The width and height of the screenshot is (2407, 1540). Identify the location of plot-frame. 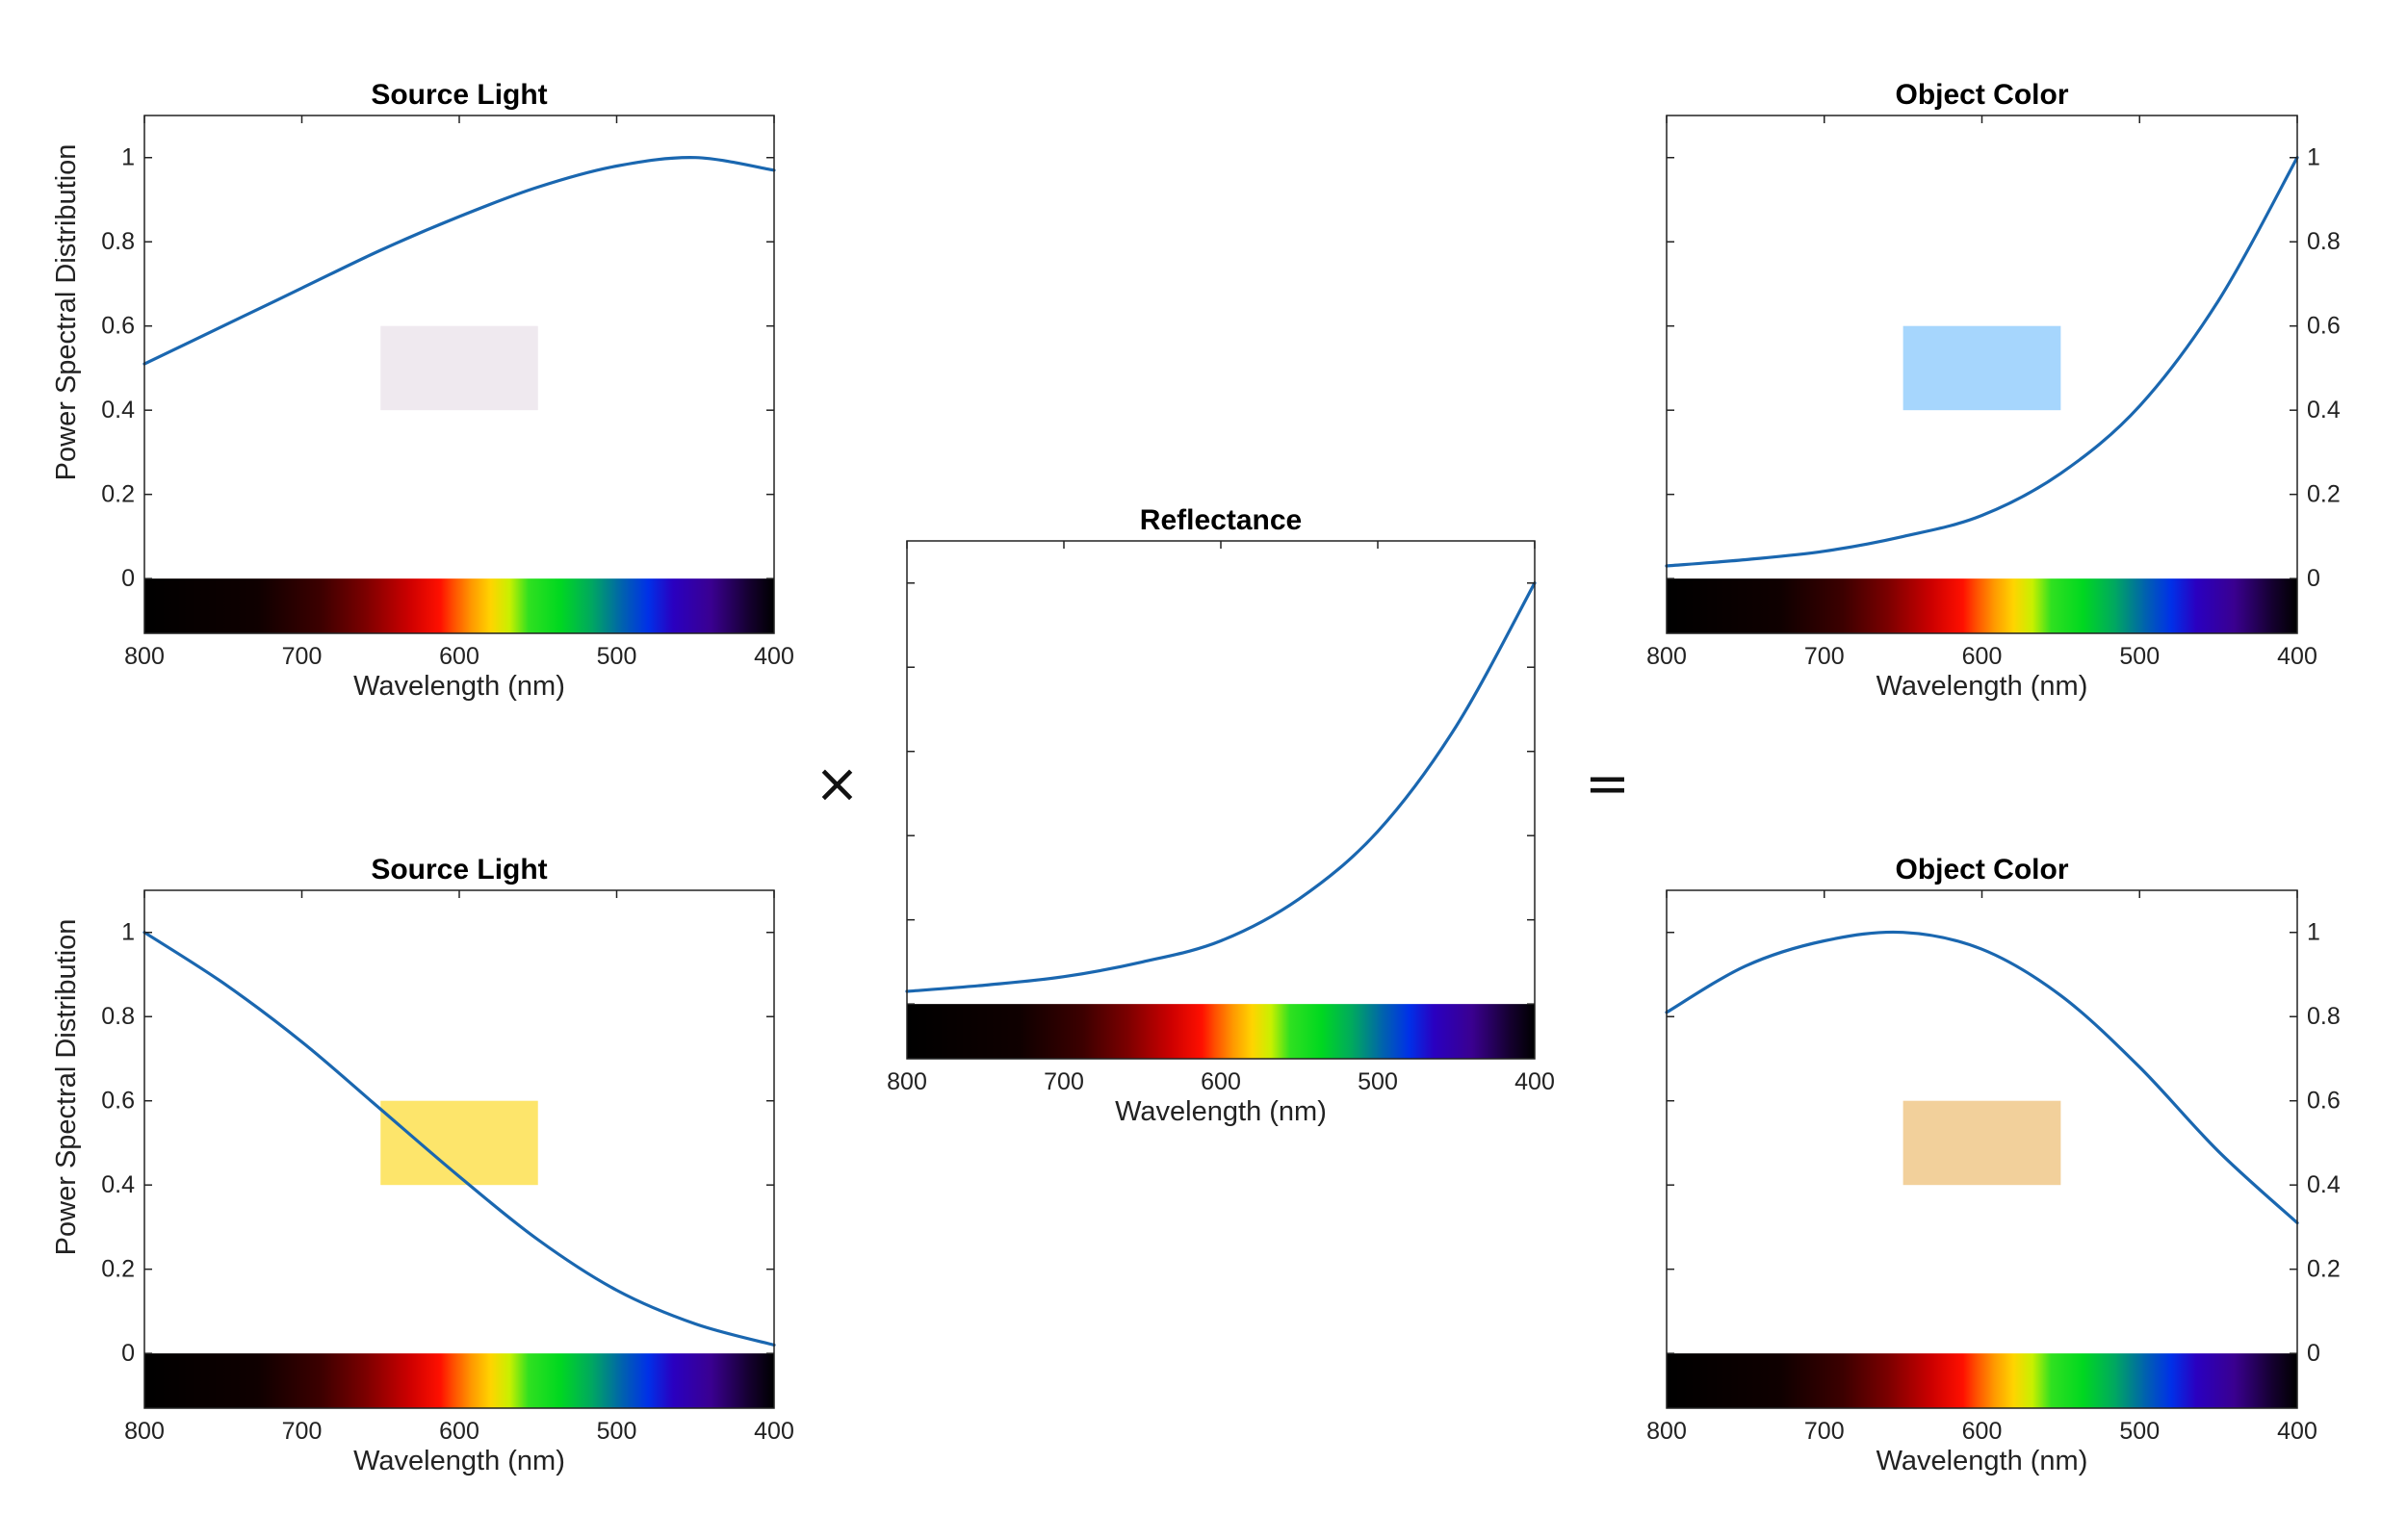
(1221, 800).